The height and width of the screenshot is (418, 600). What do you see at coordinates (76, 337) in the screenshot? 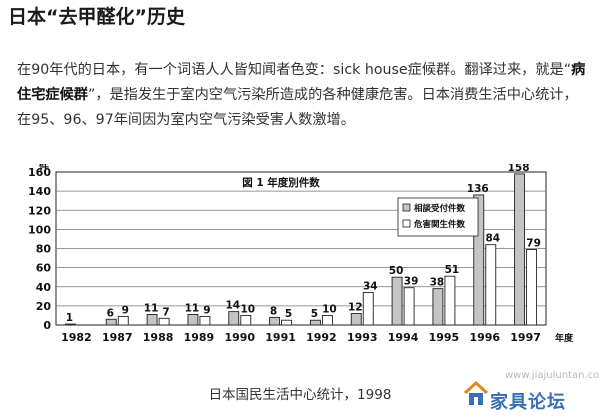
I see `x-tick-label: 1982` at bounding box center [76, 337].